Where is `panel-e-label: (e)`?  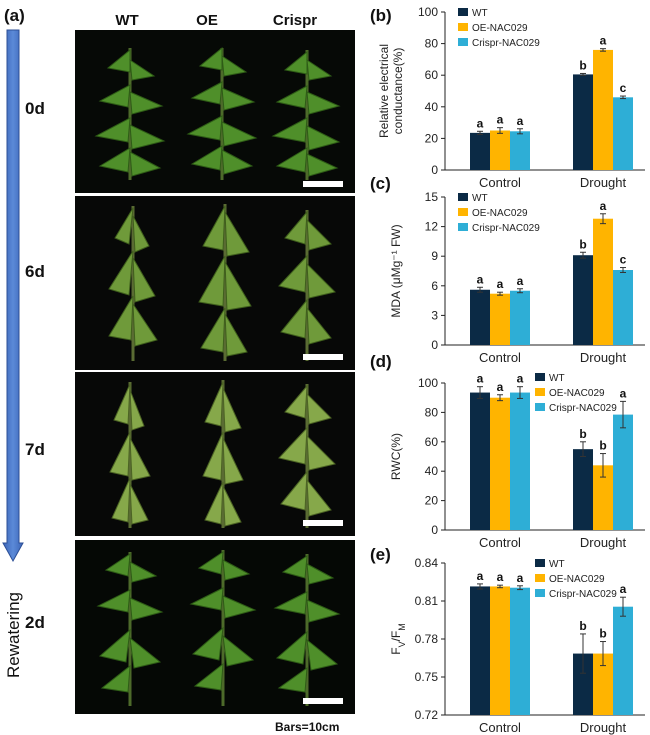 panel-e-label: (e) is located at coordinates (380, 554).